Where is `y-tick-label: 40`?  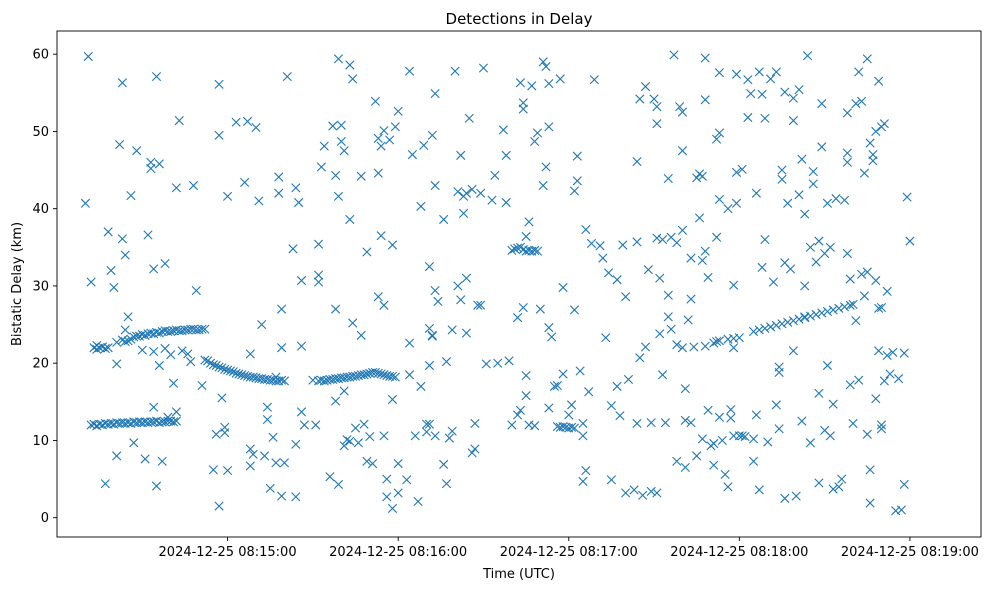 y-tick-label: 40 is located at coordinates (40, 209).